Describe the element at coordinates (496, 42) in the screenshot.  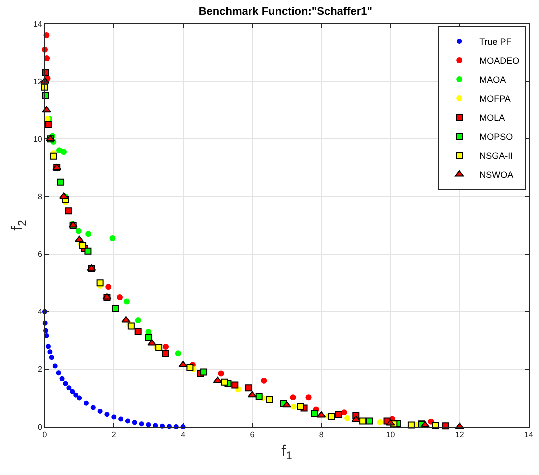
I see `legend-label: True PF` at that location.